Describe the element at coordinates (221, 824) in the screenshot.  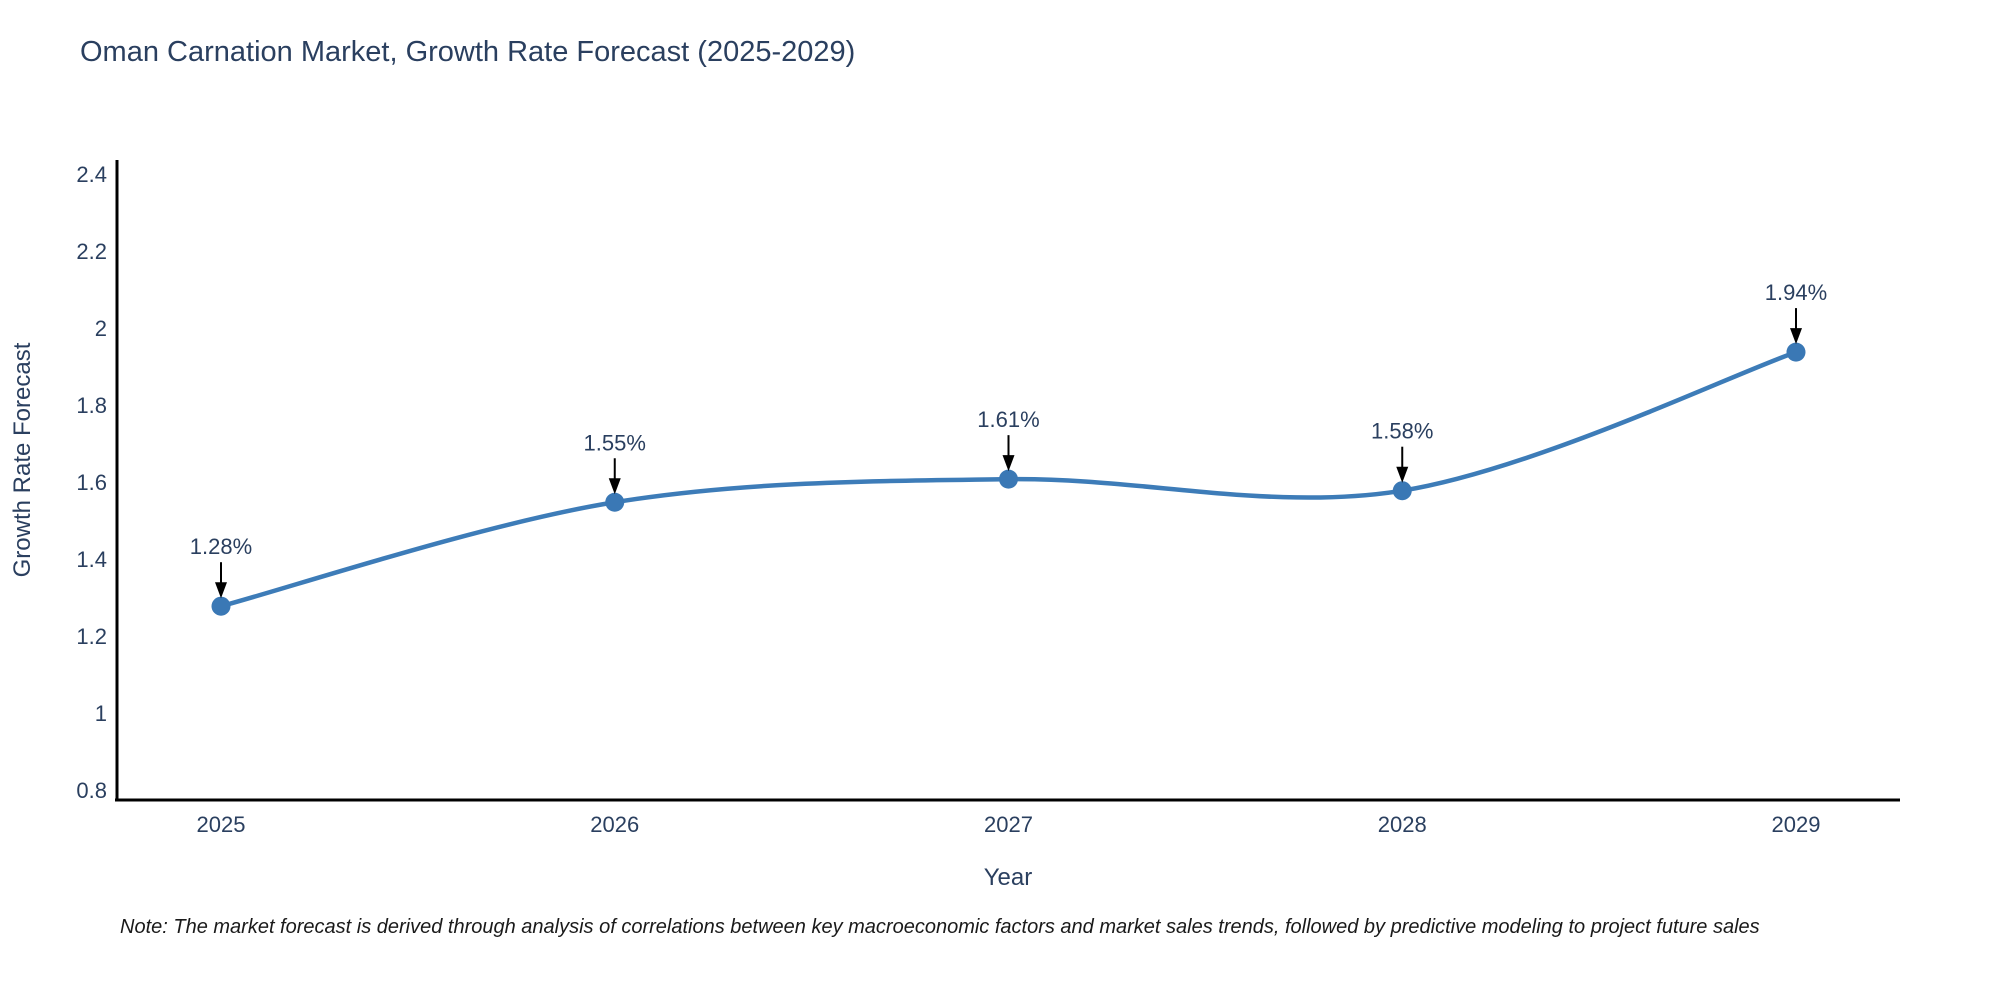
I see `x-tick-label: 2025` at that location.